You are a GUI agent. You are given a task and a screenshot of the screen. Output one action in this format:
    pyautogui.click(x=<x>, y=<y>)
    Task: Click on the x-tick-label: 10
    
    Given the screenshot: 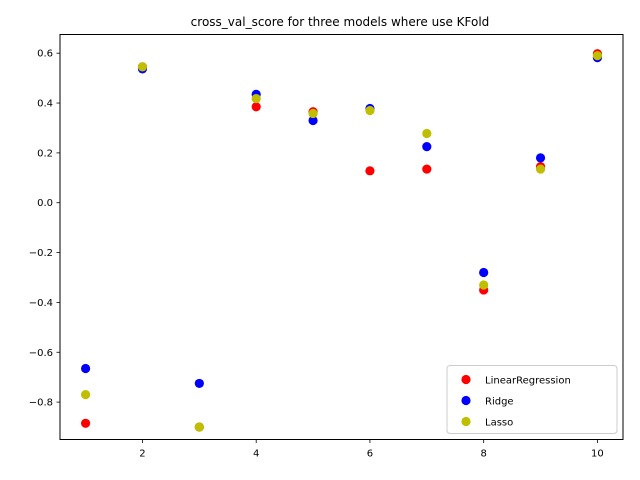 What is the action you would take?
    pyautogui.click(x=597, y=454)
    